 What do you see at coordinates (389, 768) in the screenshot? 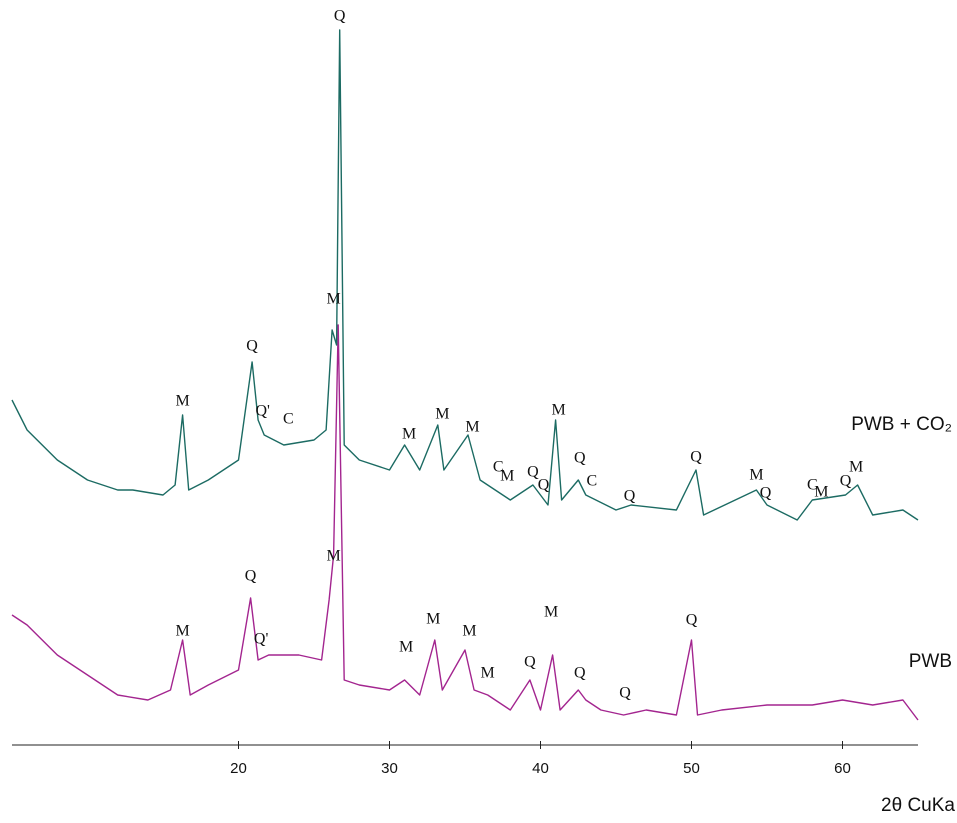
I see `x-tick-label: 30` at bounding box center [389, 768].